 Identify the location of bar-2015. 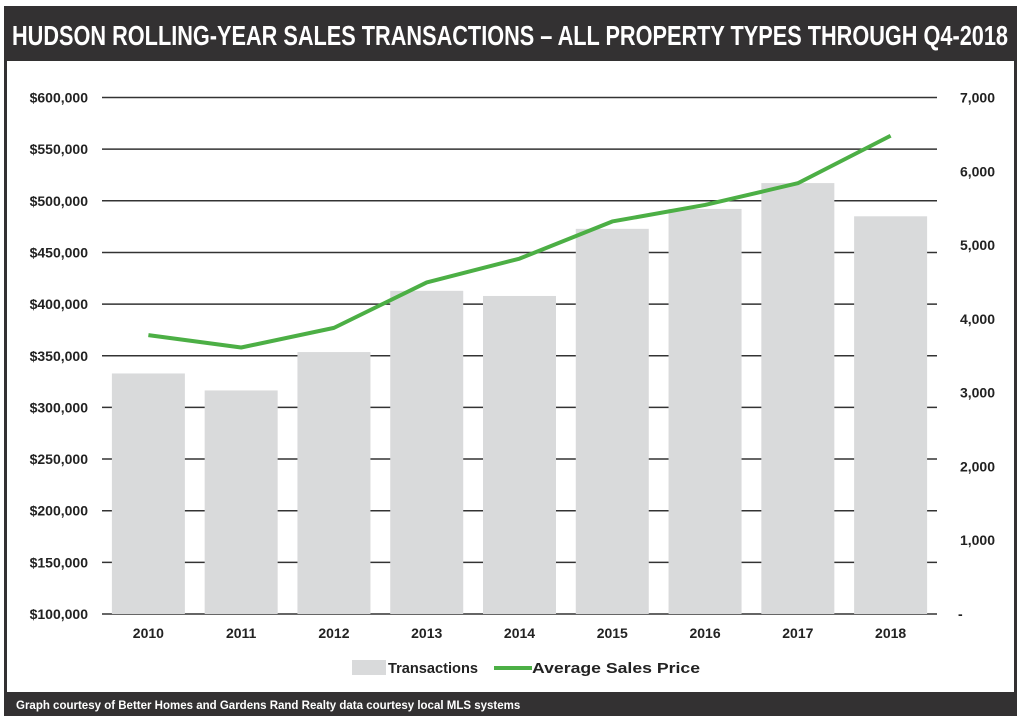
(612, 421).